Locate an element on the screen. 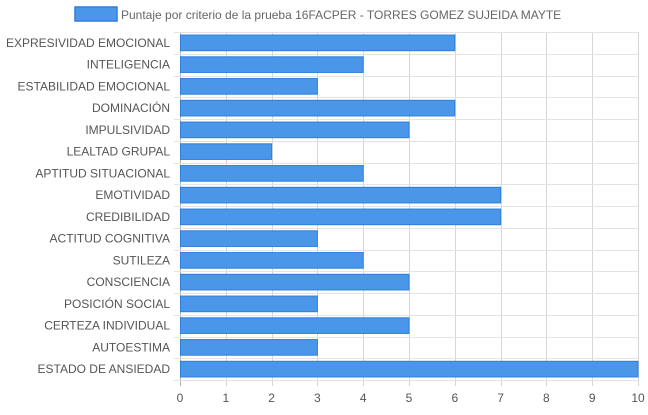 The image size is (648, 415). x-axis-tick-label: 4 is located at coordinates (363, 398).